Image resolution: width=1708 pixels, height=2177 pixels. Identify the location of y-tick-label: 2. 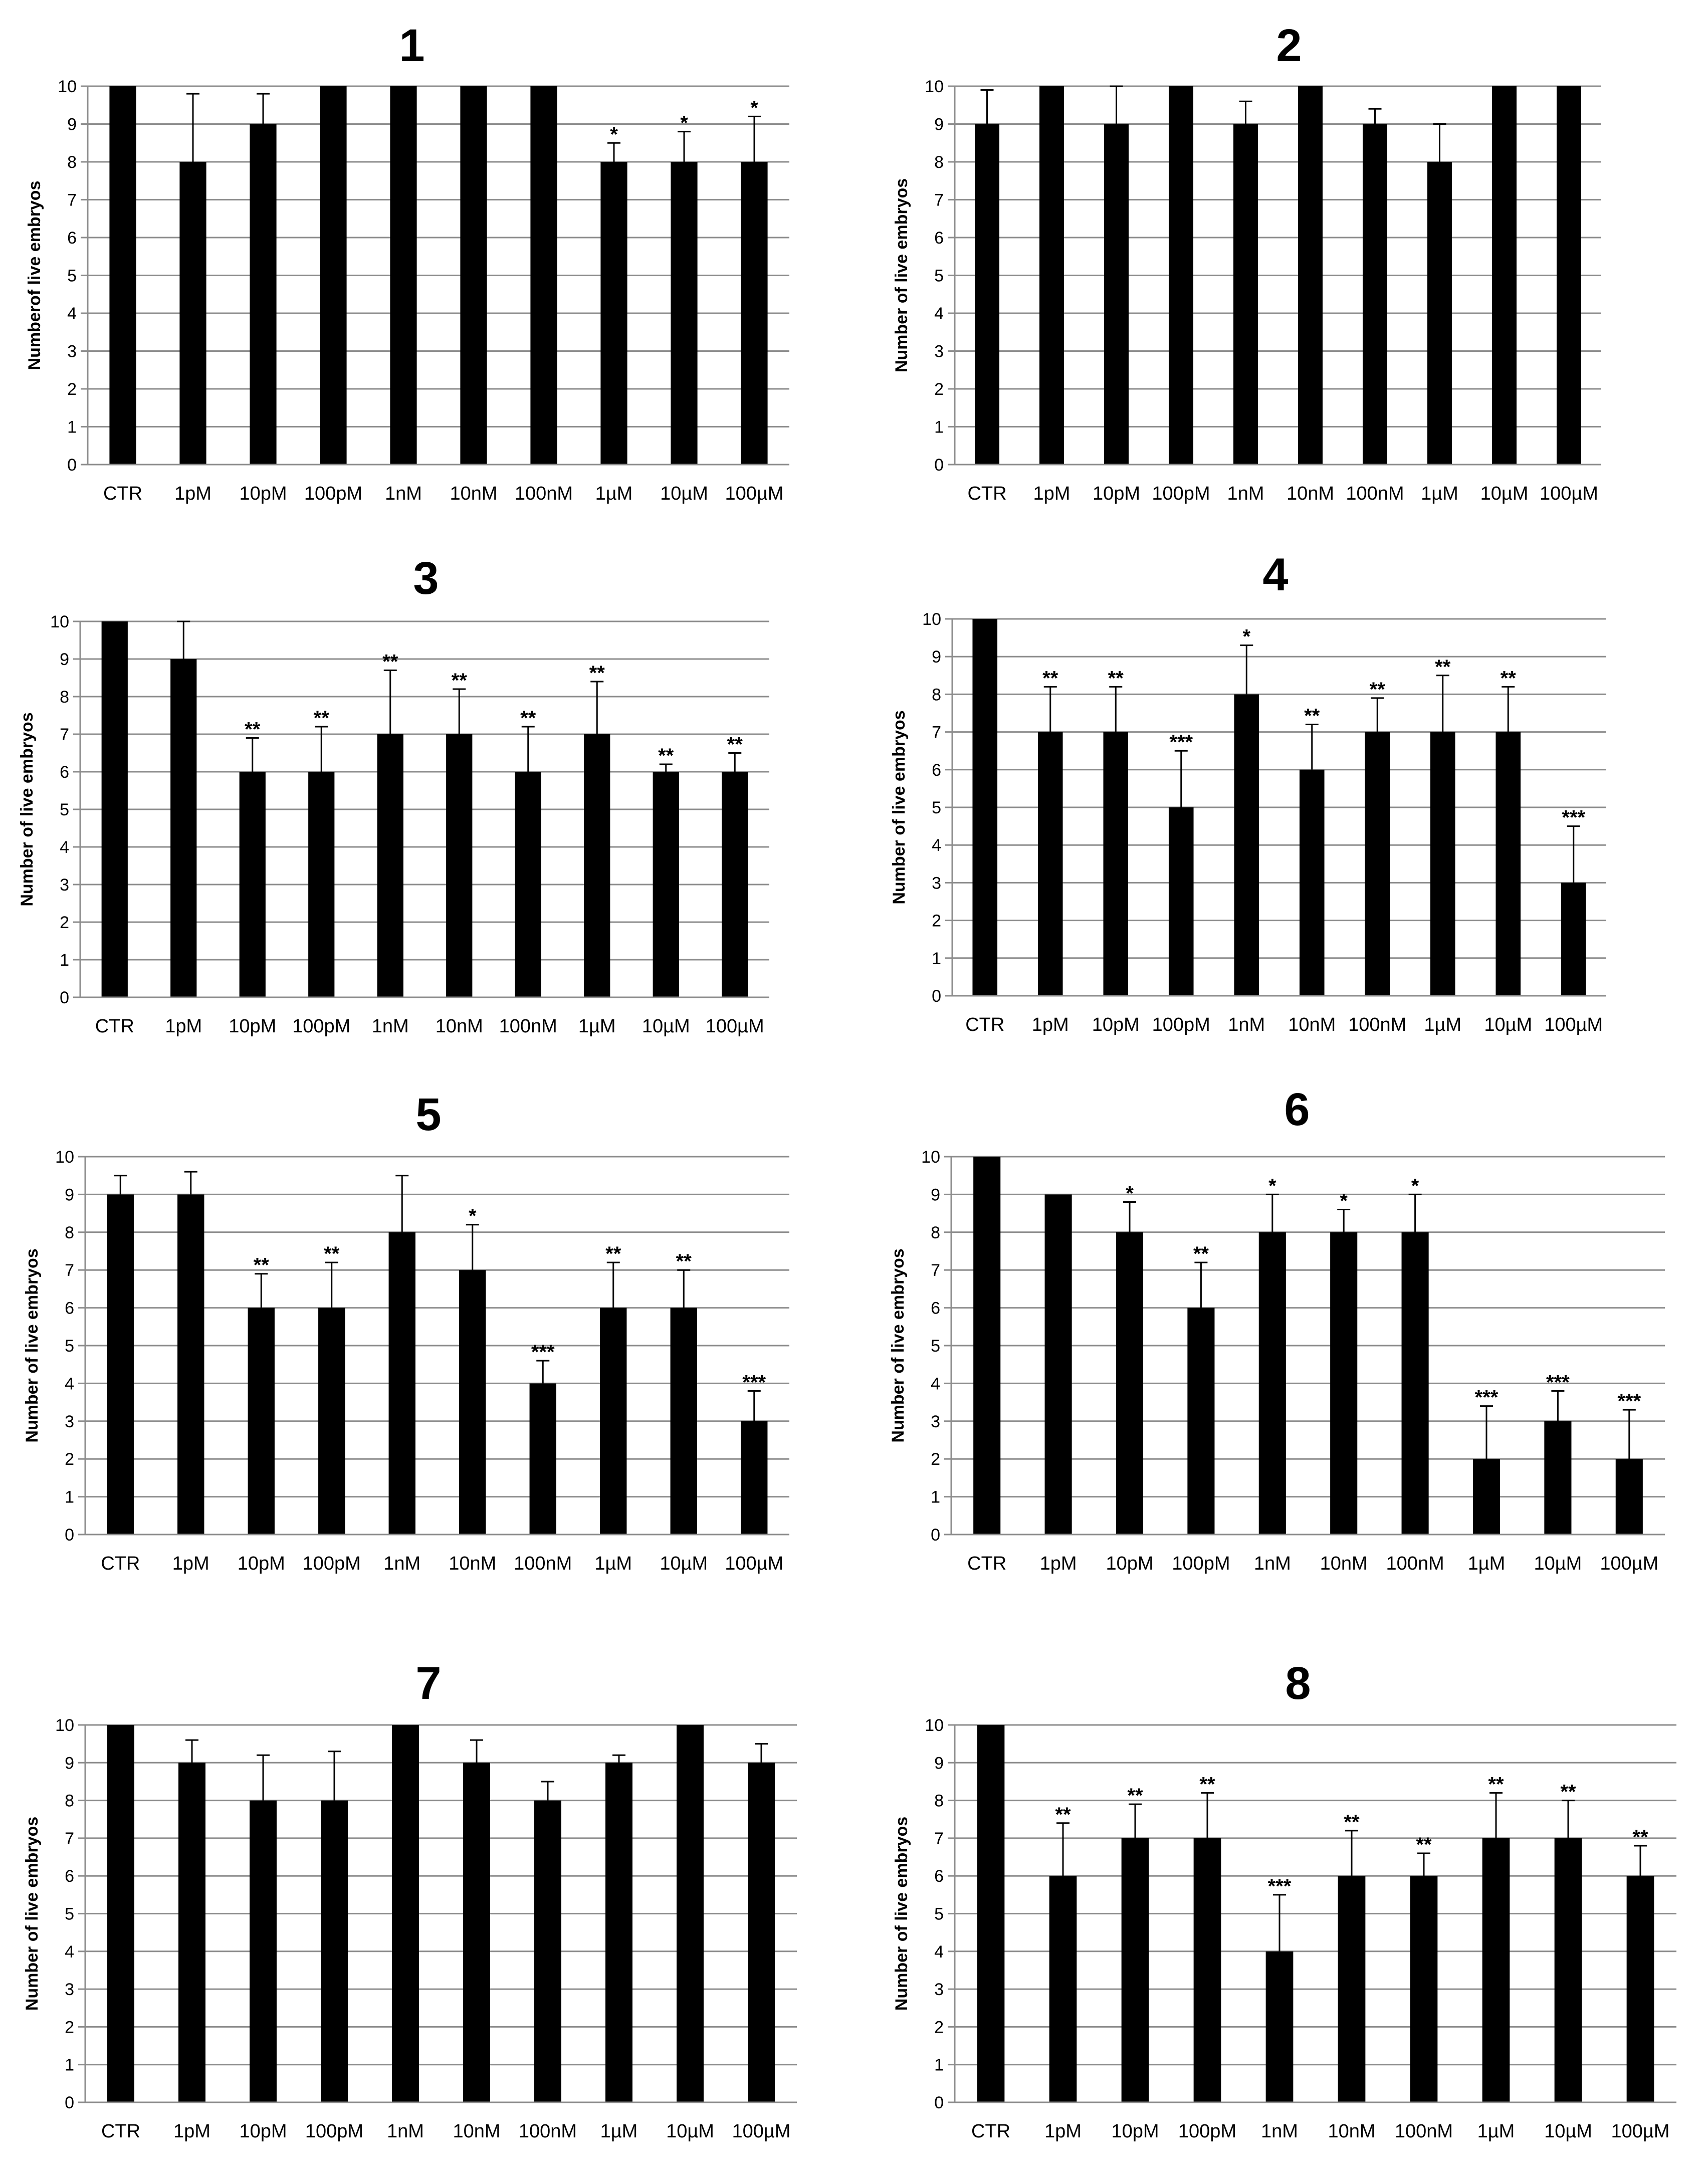
(64, 922).